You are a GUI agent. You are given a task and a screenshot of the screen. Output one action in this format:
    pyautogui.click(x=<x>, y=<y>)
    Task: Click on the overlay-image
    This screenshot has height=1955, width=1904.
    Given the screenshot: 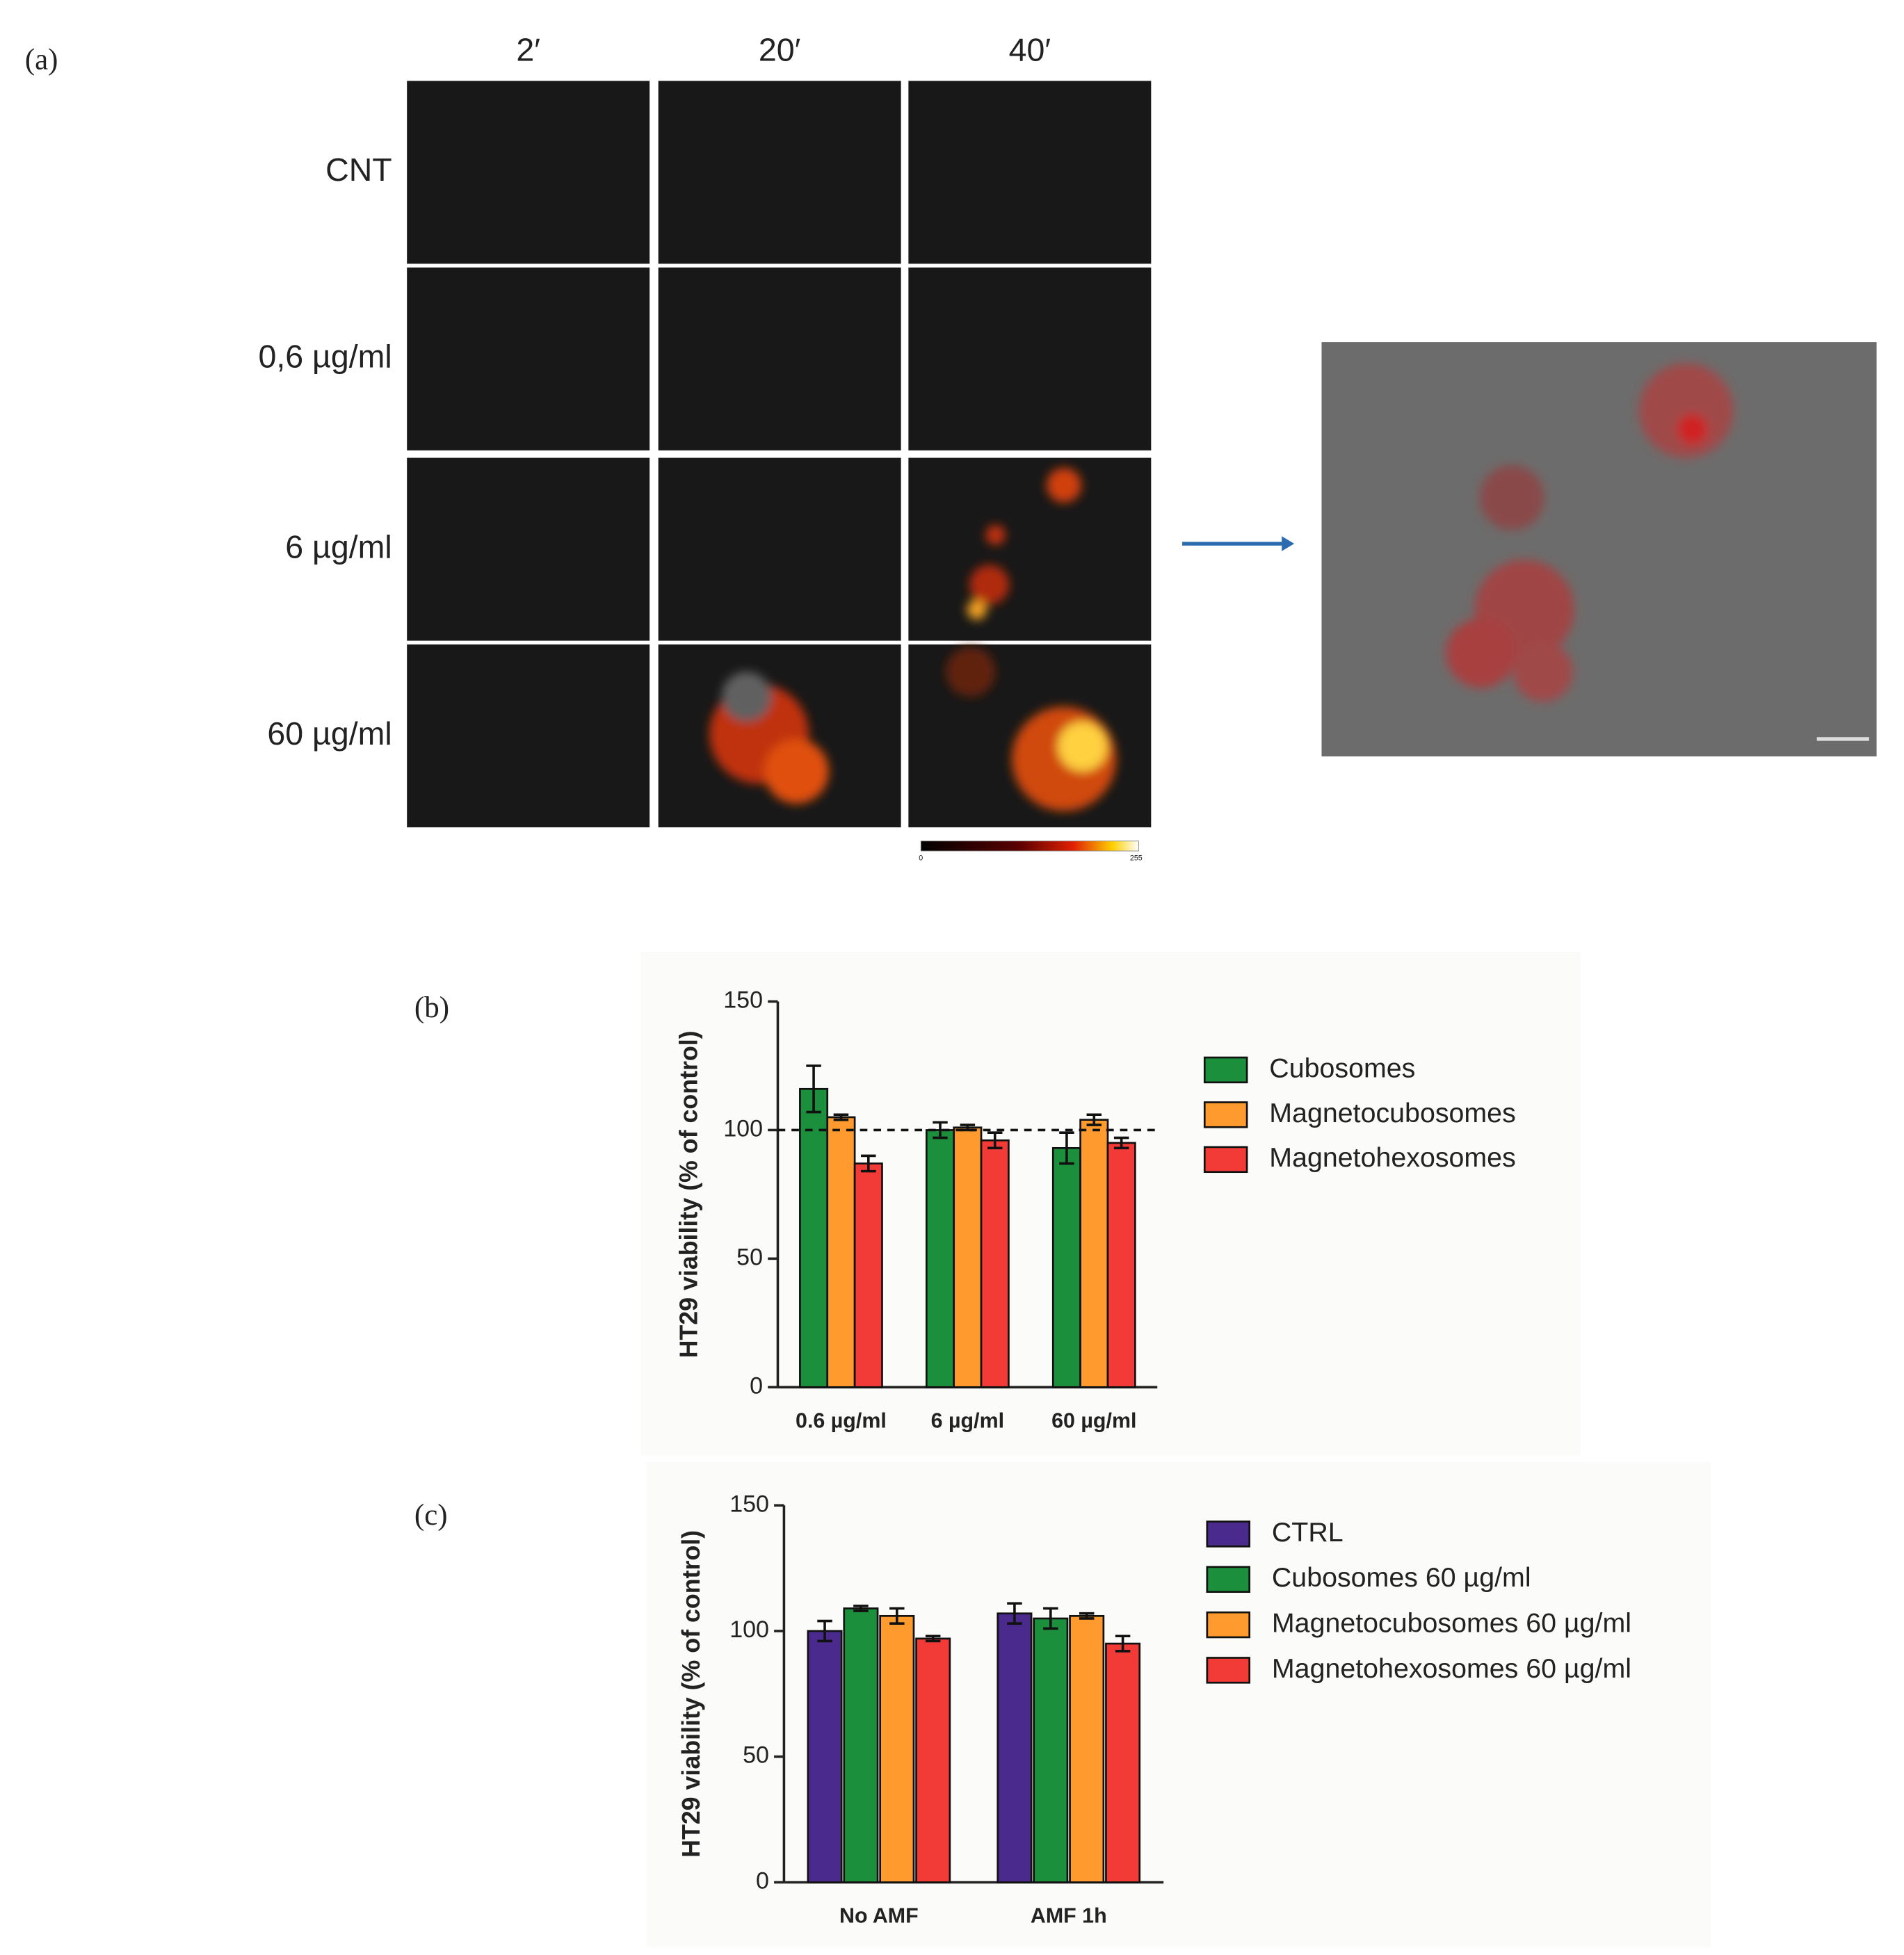 What is the action you would take?
    pyautogui.click(x=1599, y=549)
    